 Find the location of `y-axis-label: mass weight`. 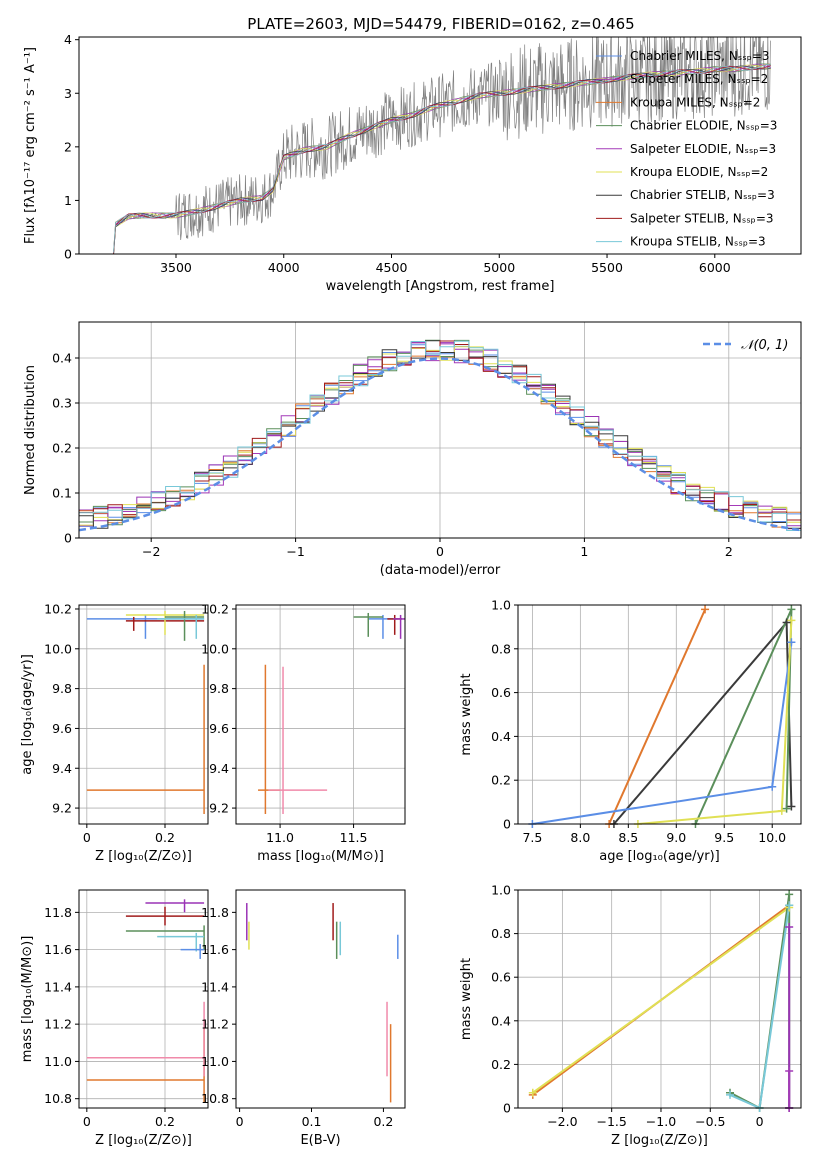

y-axis-label: mass weight is located at coordinates (466, 714).